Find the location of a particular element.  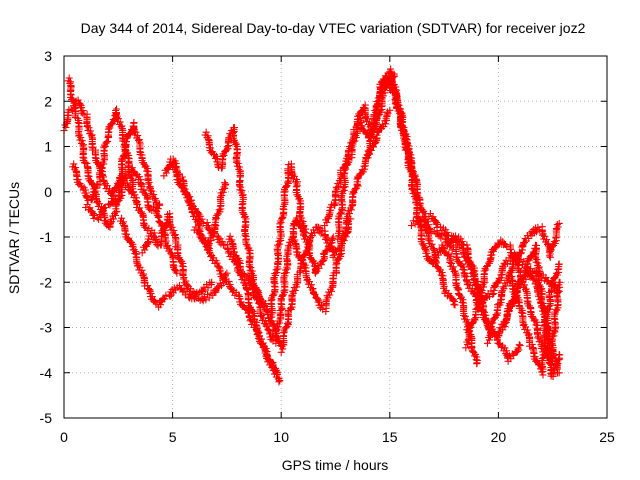

sat-track-4-markers is located at coordinates (131, 198).